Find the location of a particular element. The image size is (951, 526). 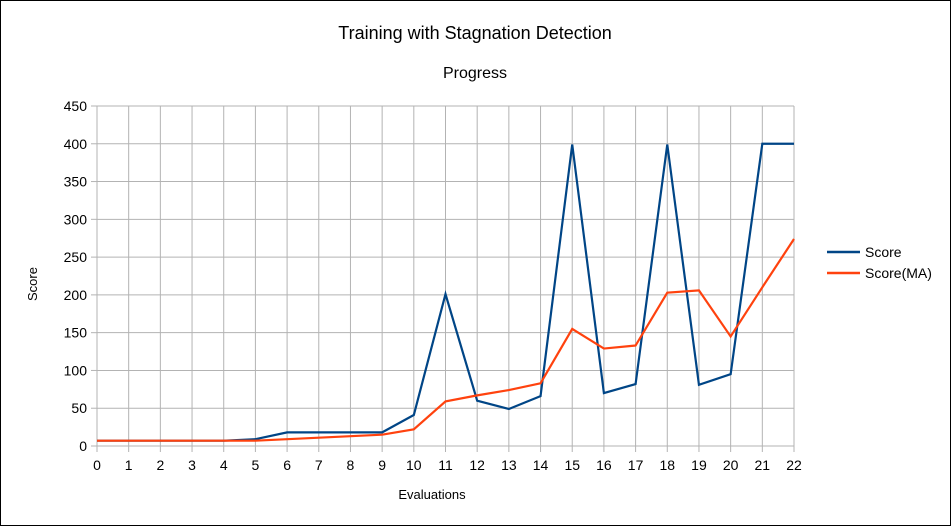

y-tick-label: 50 is located at coordinates (79, 408).